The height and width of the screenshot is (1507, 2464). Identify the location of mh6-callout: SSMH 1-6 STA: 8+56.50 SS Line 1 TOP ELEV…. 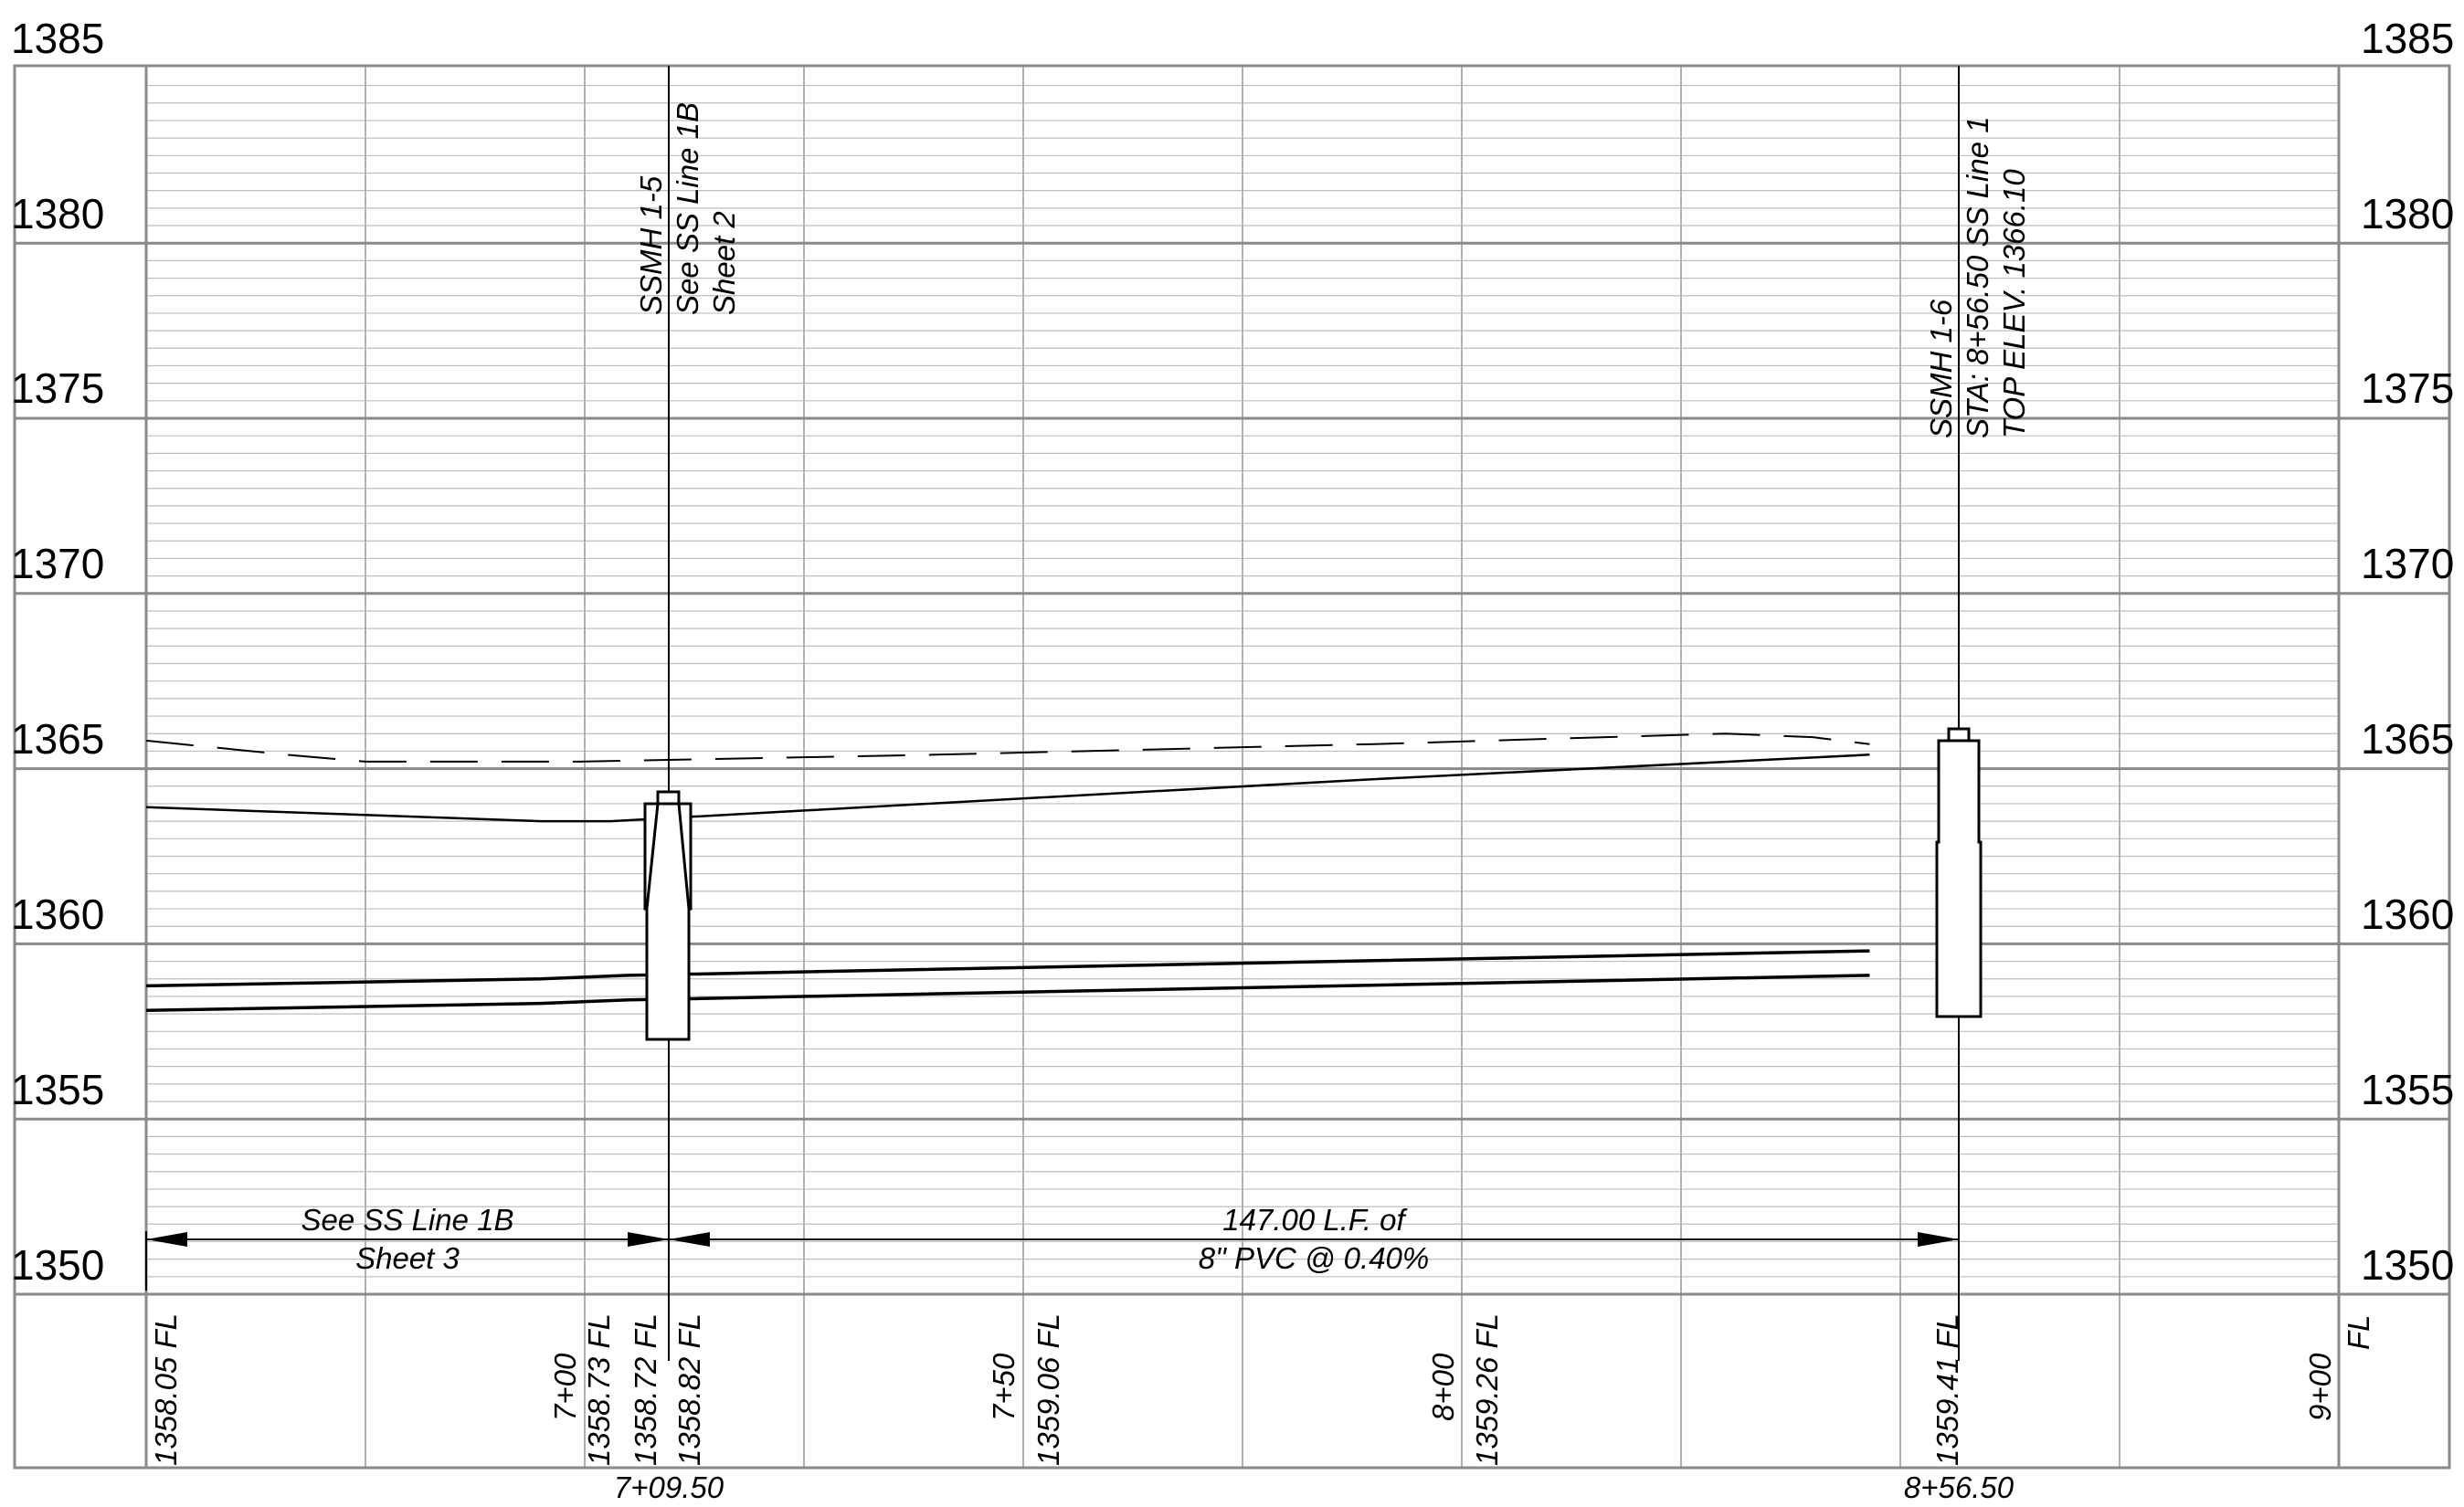
(1977, 277).